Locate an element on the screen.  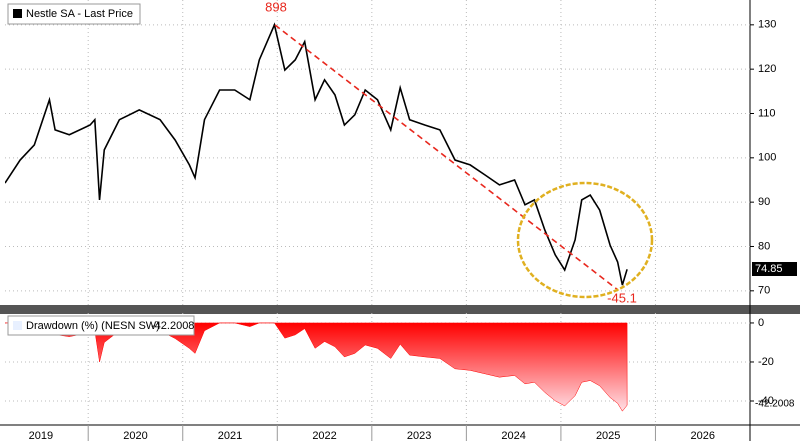
annotation: 898 is located at coordinates (276, 7).